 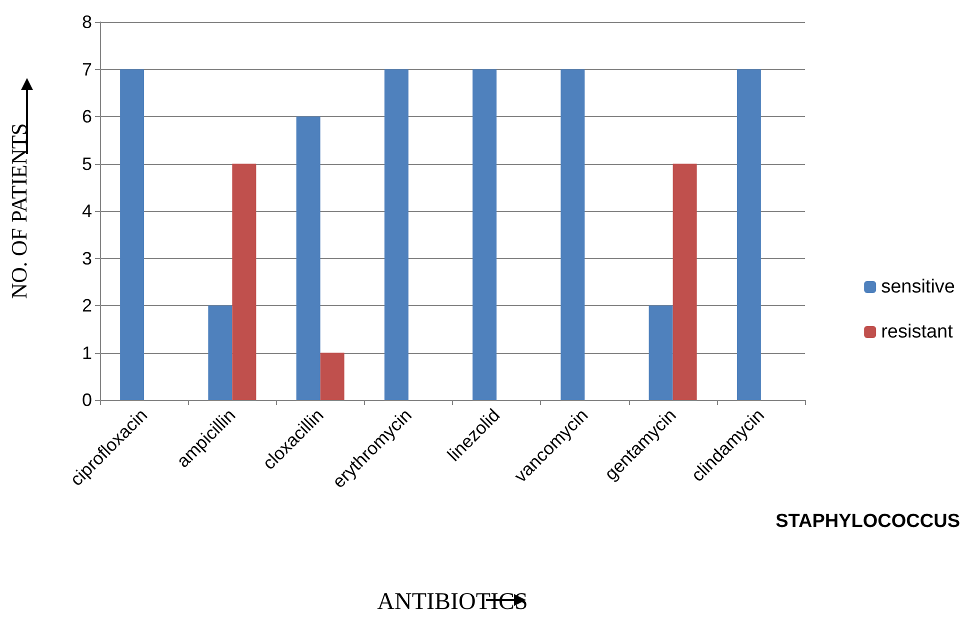 I want to click on x-axis-title: ANTIBIOTICS, so click(x=452, y=602).